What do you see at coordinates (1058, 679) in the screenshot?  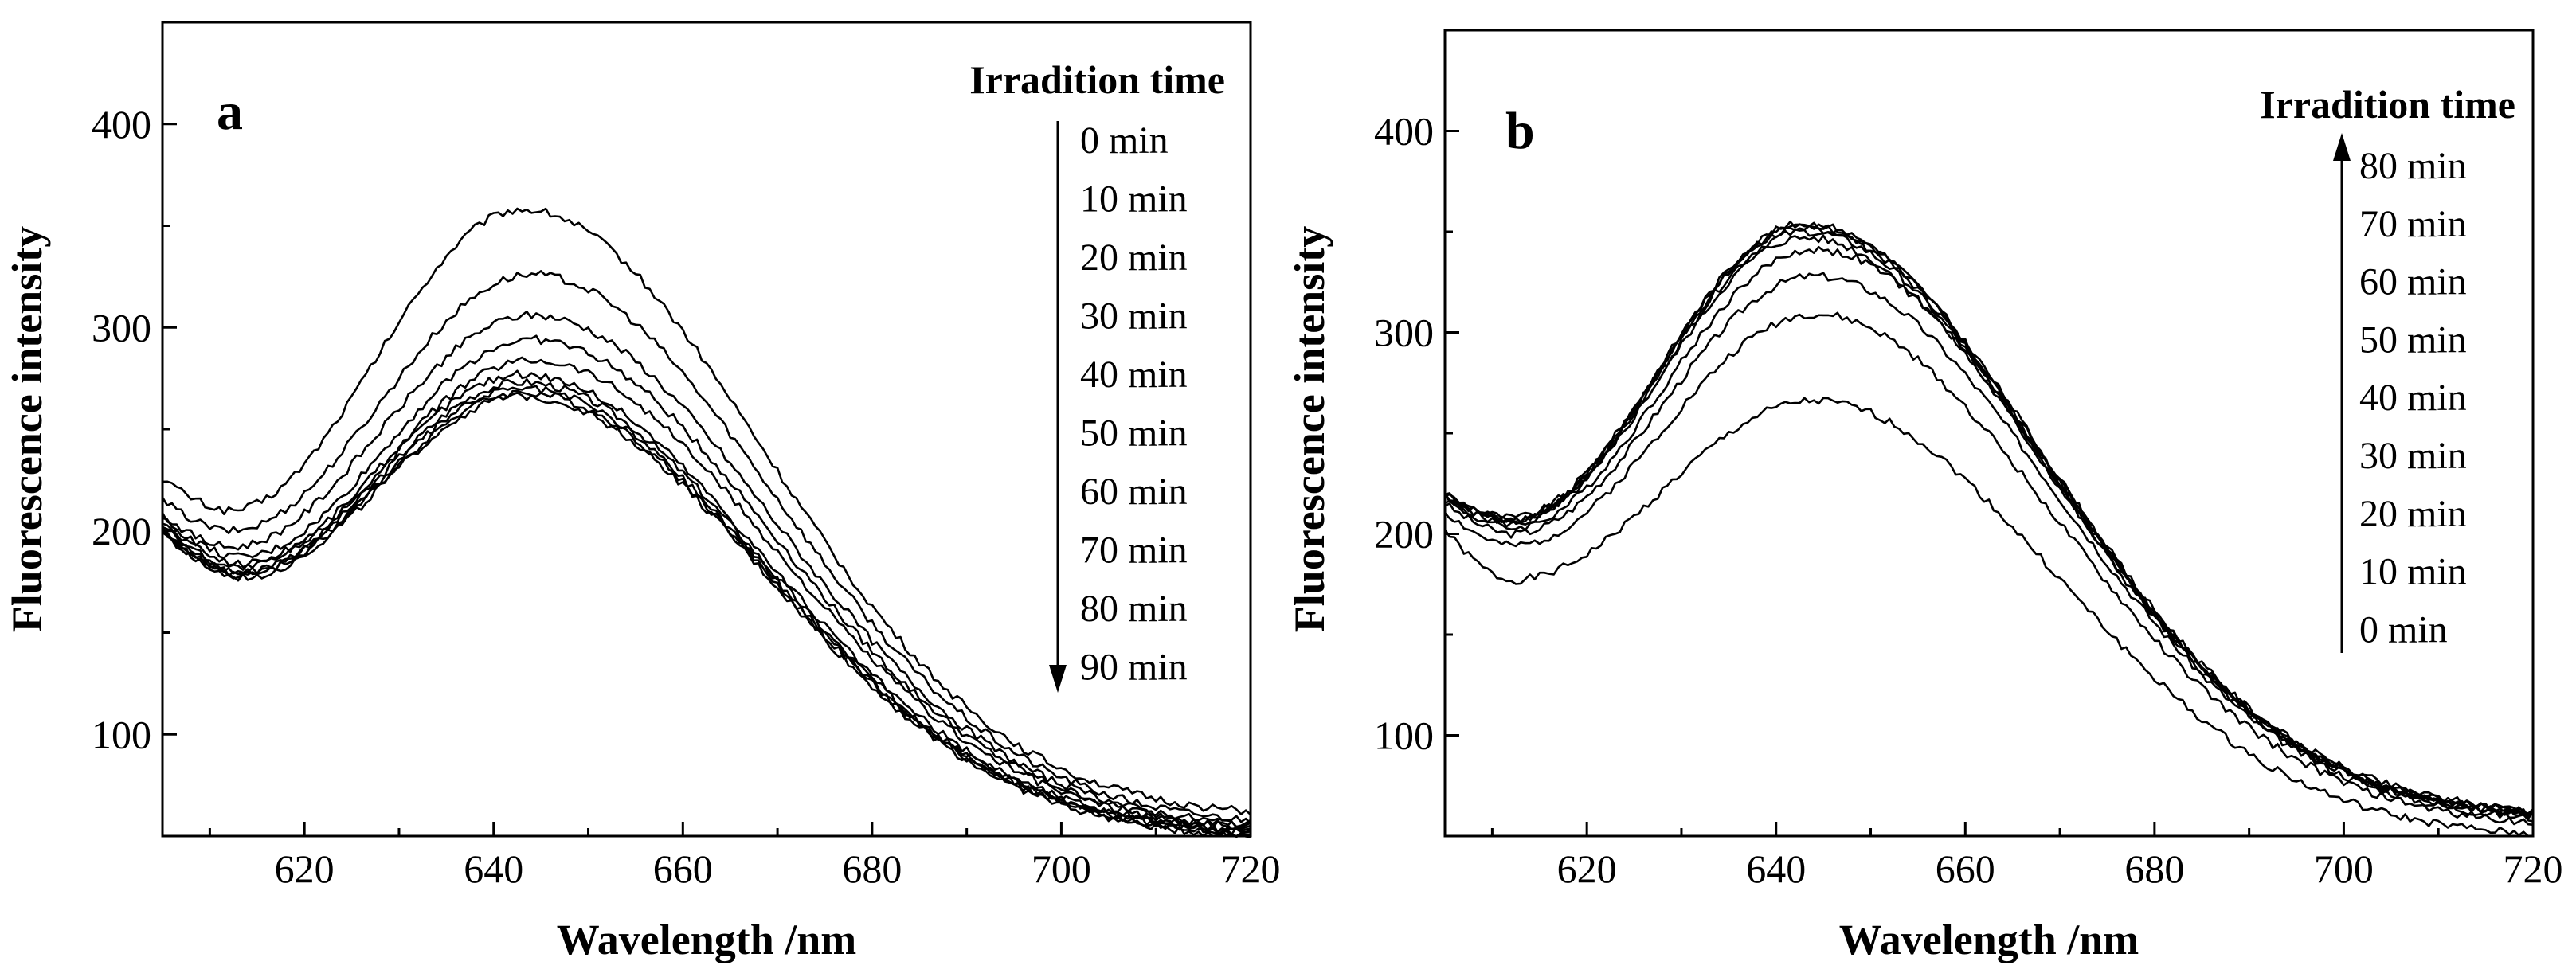 I see `legend-arrow-head-down` at bounding box center [1058, 679].